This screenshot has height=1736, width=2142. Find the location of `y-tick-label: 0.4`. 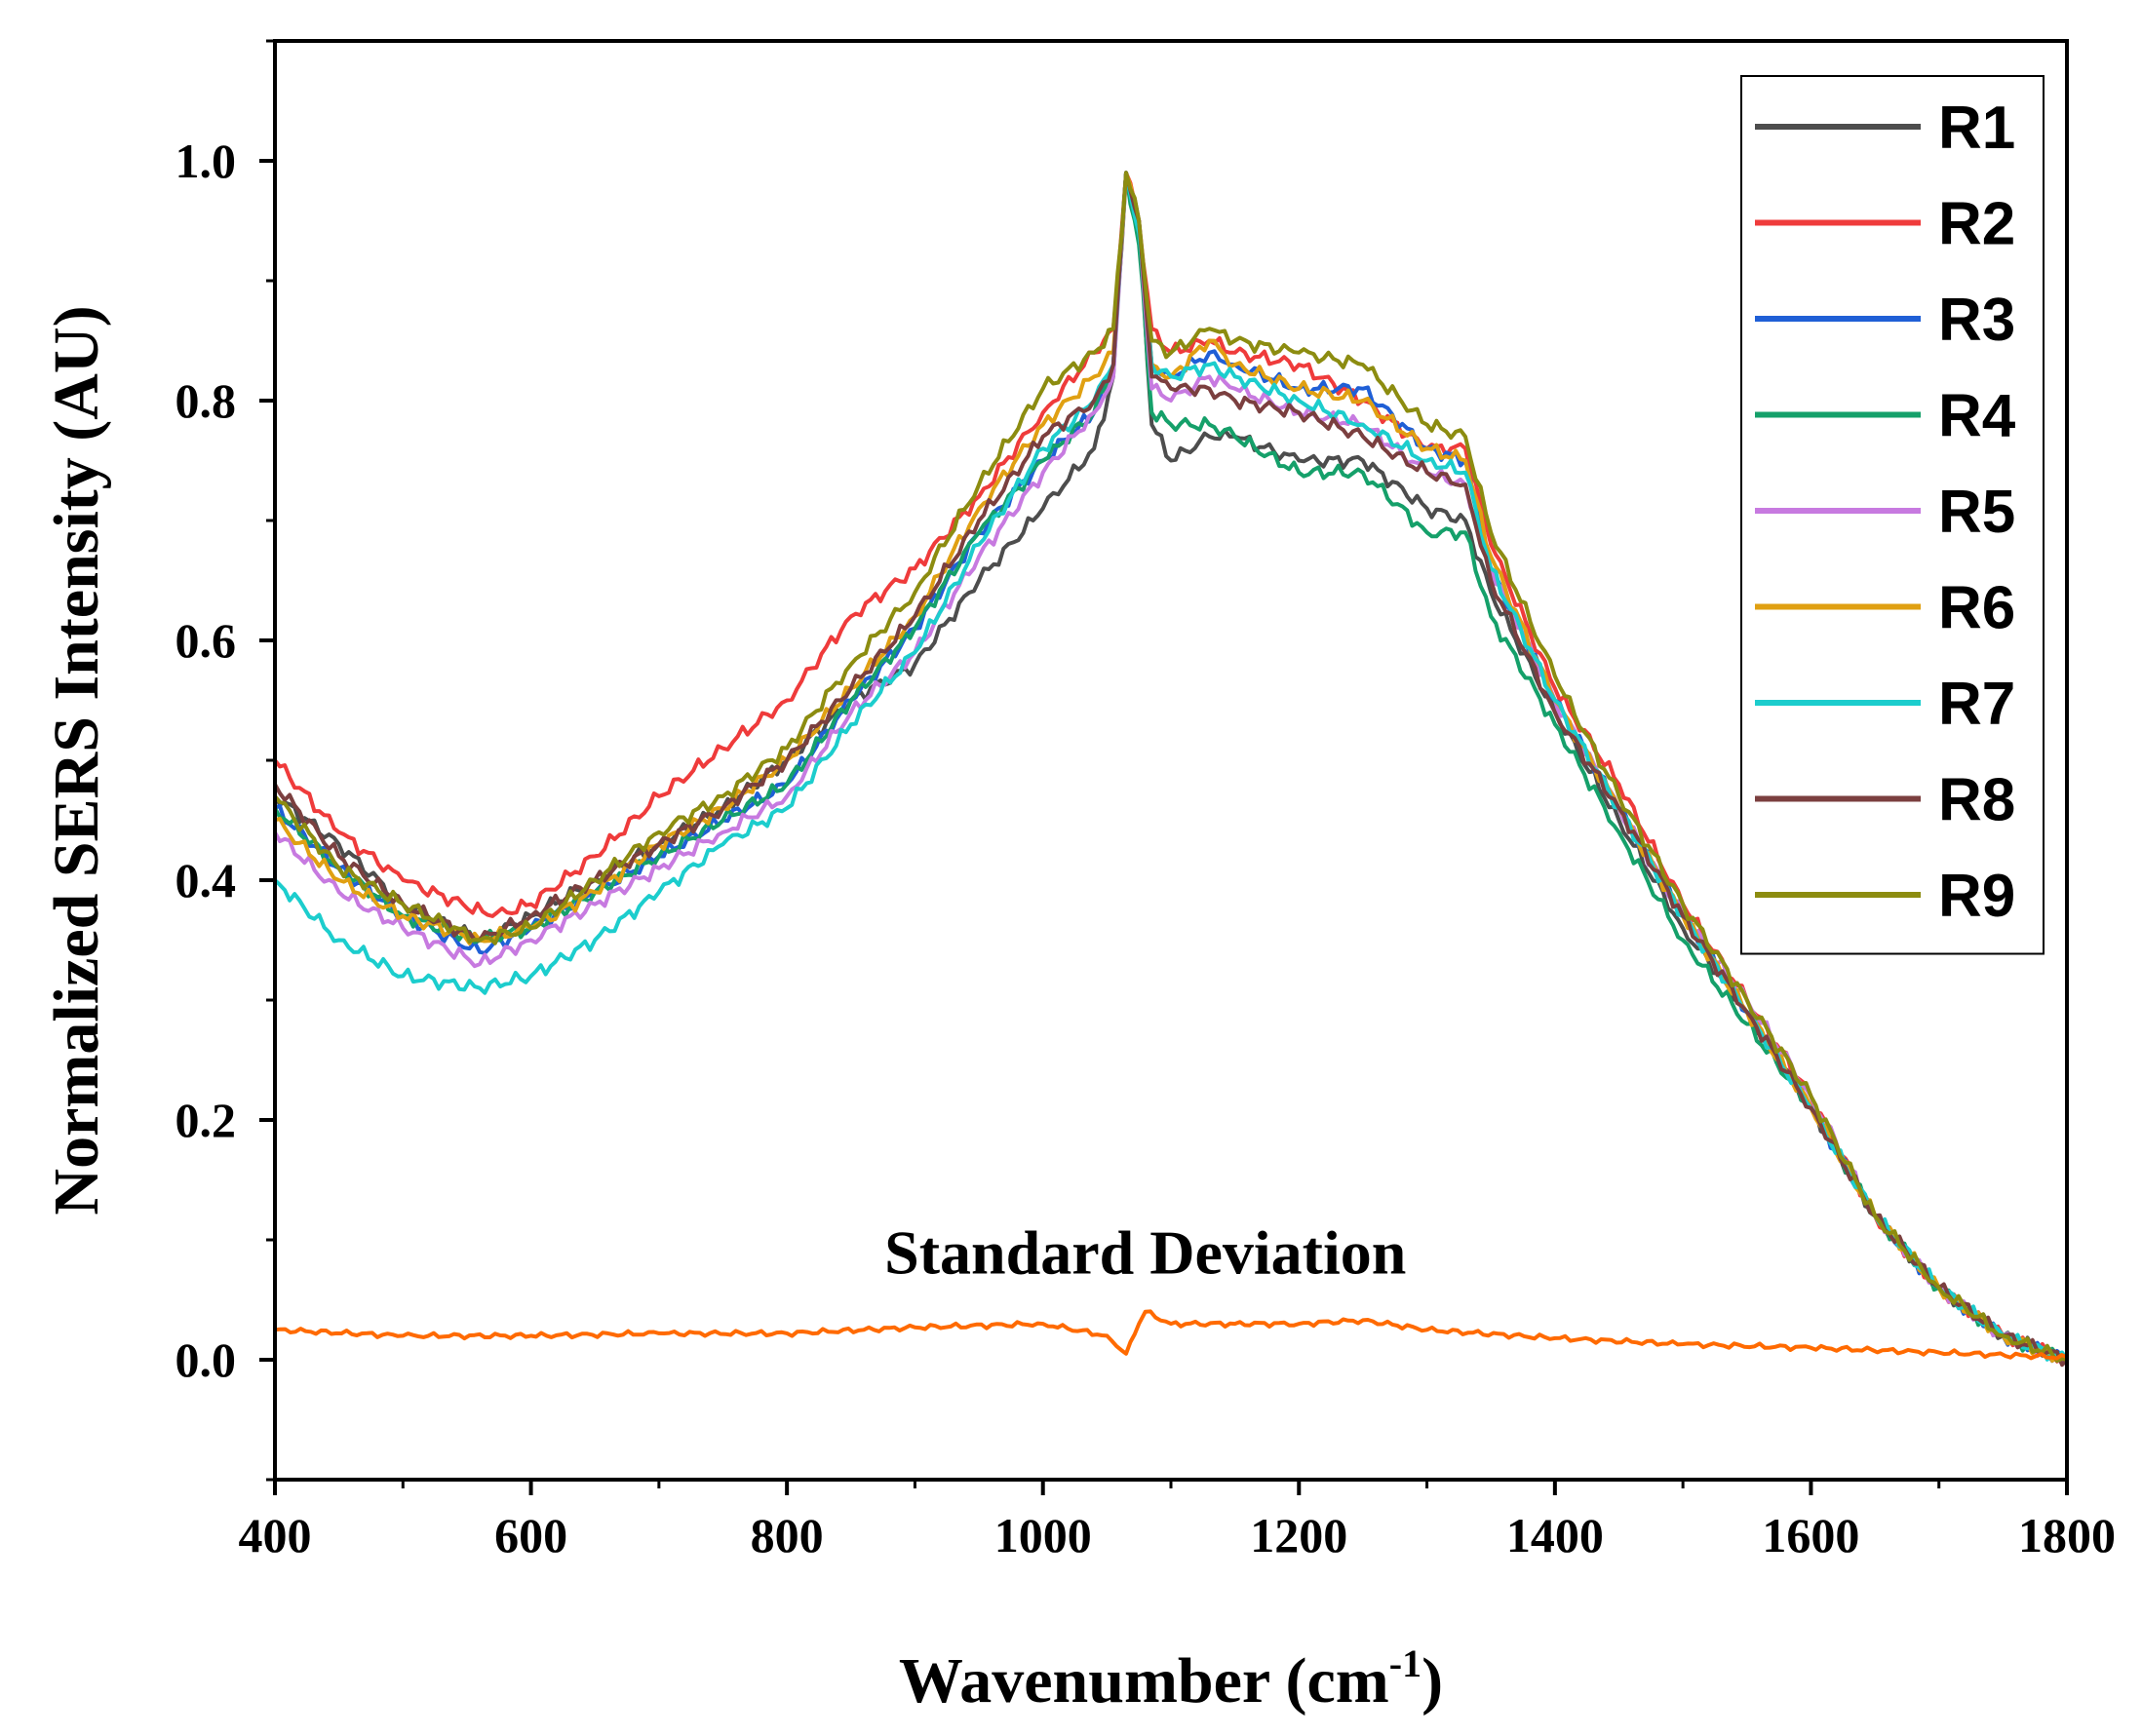

y-tick-label: 0.4 is located at coordinates (206, 880).